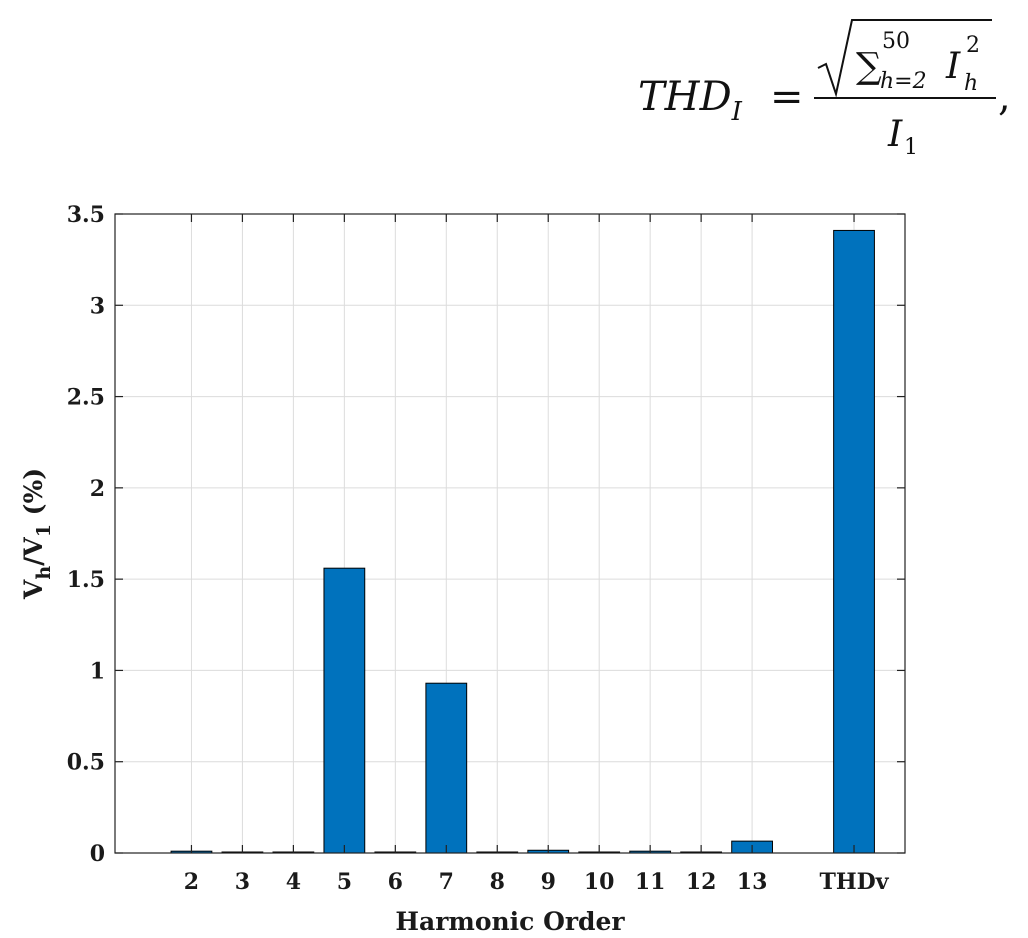 This screenshot has width=1028, height=938. I want to click on x-tick-label: 9, so click(548, 882).